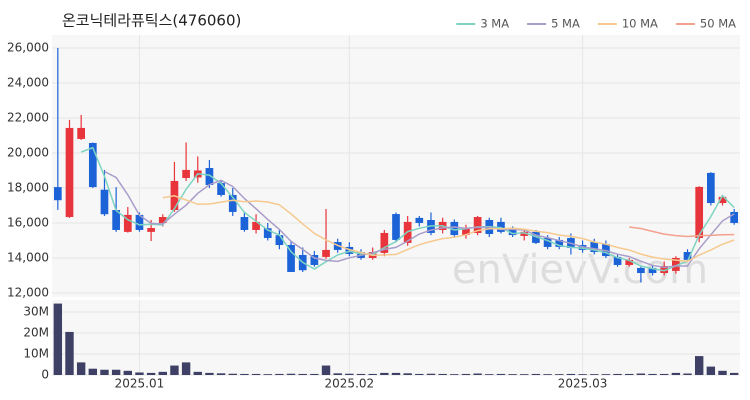  Describe the element at coordinates (640, 24) in the screenshot. I see `legend-label: 10 MA` at that location.